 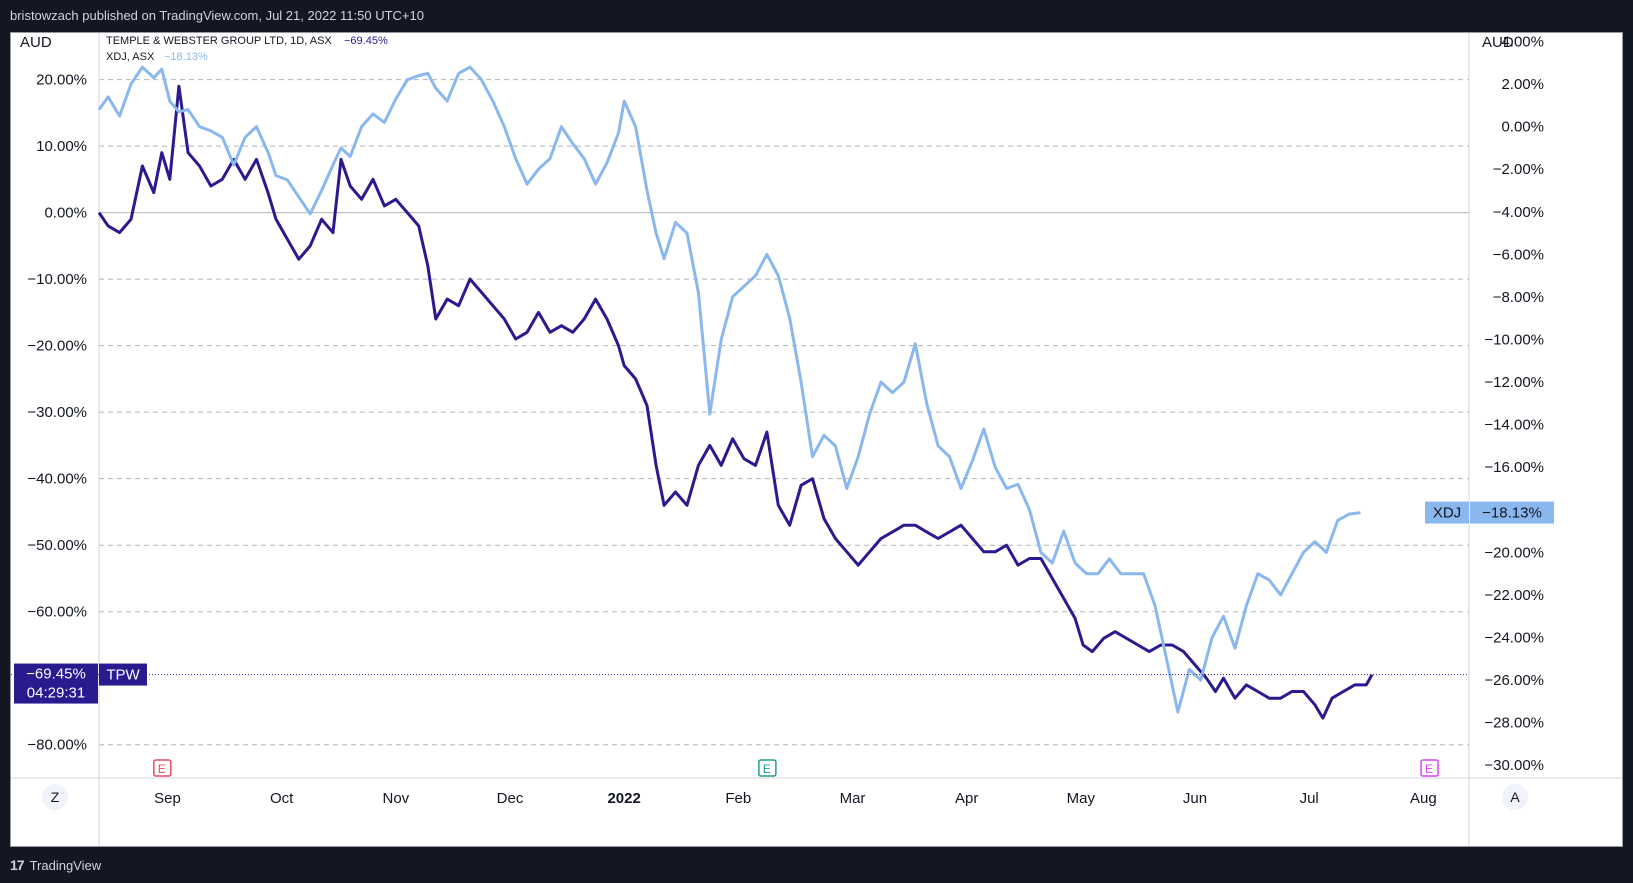 I want to click on legend-tpw-label: TEMPLE & WEBSTER GROUP LTD, 1D, ASX, so click(x=219, y=41).